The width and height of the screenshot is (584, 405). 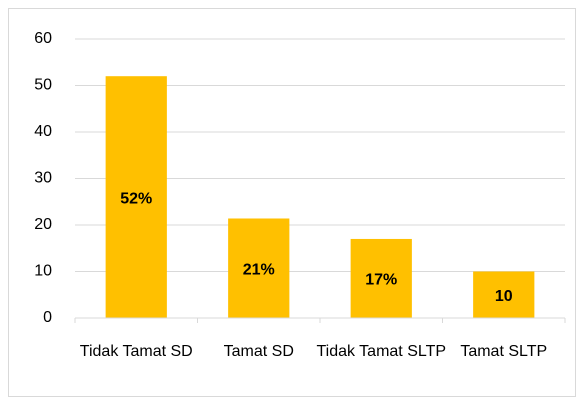 I want to click on y-tick-label: 10, so click(x=43, y=271).